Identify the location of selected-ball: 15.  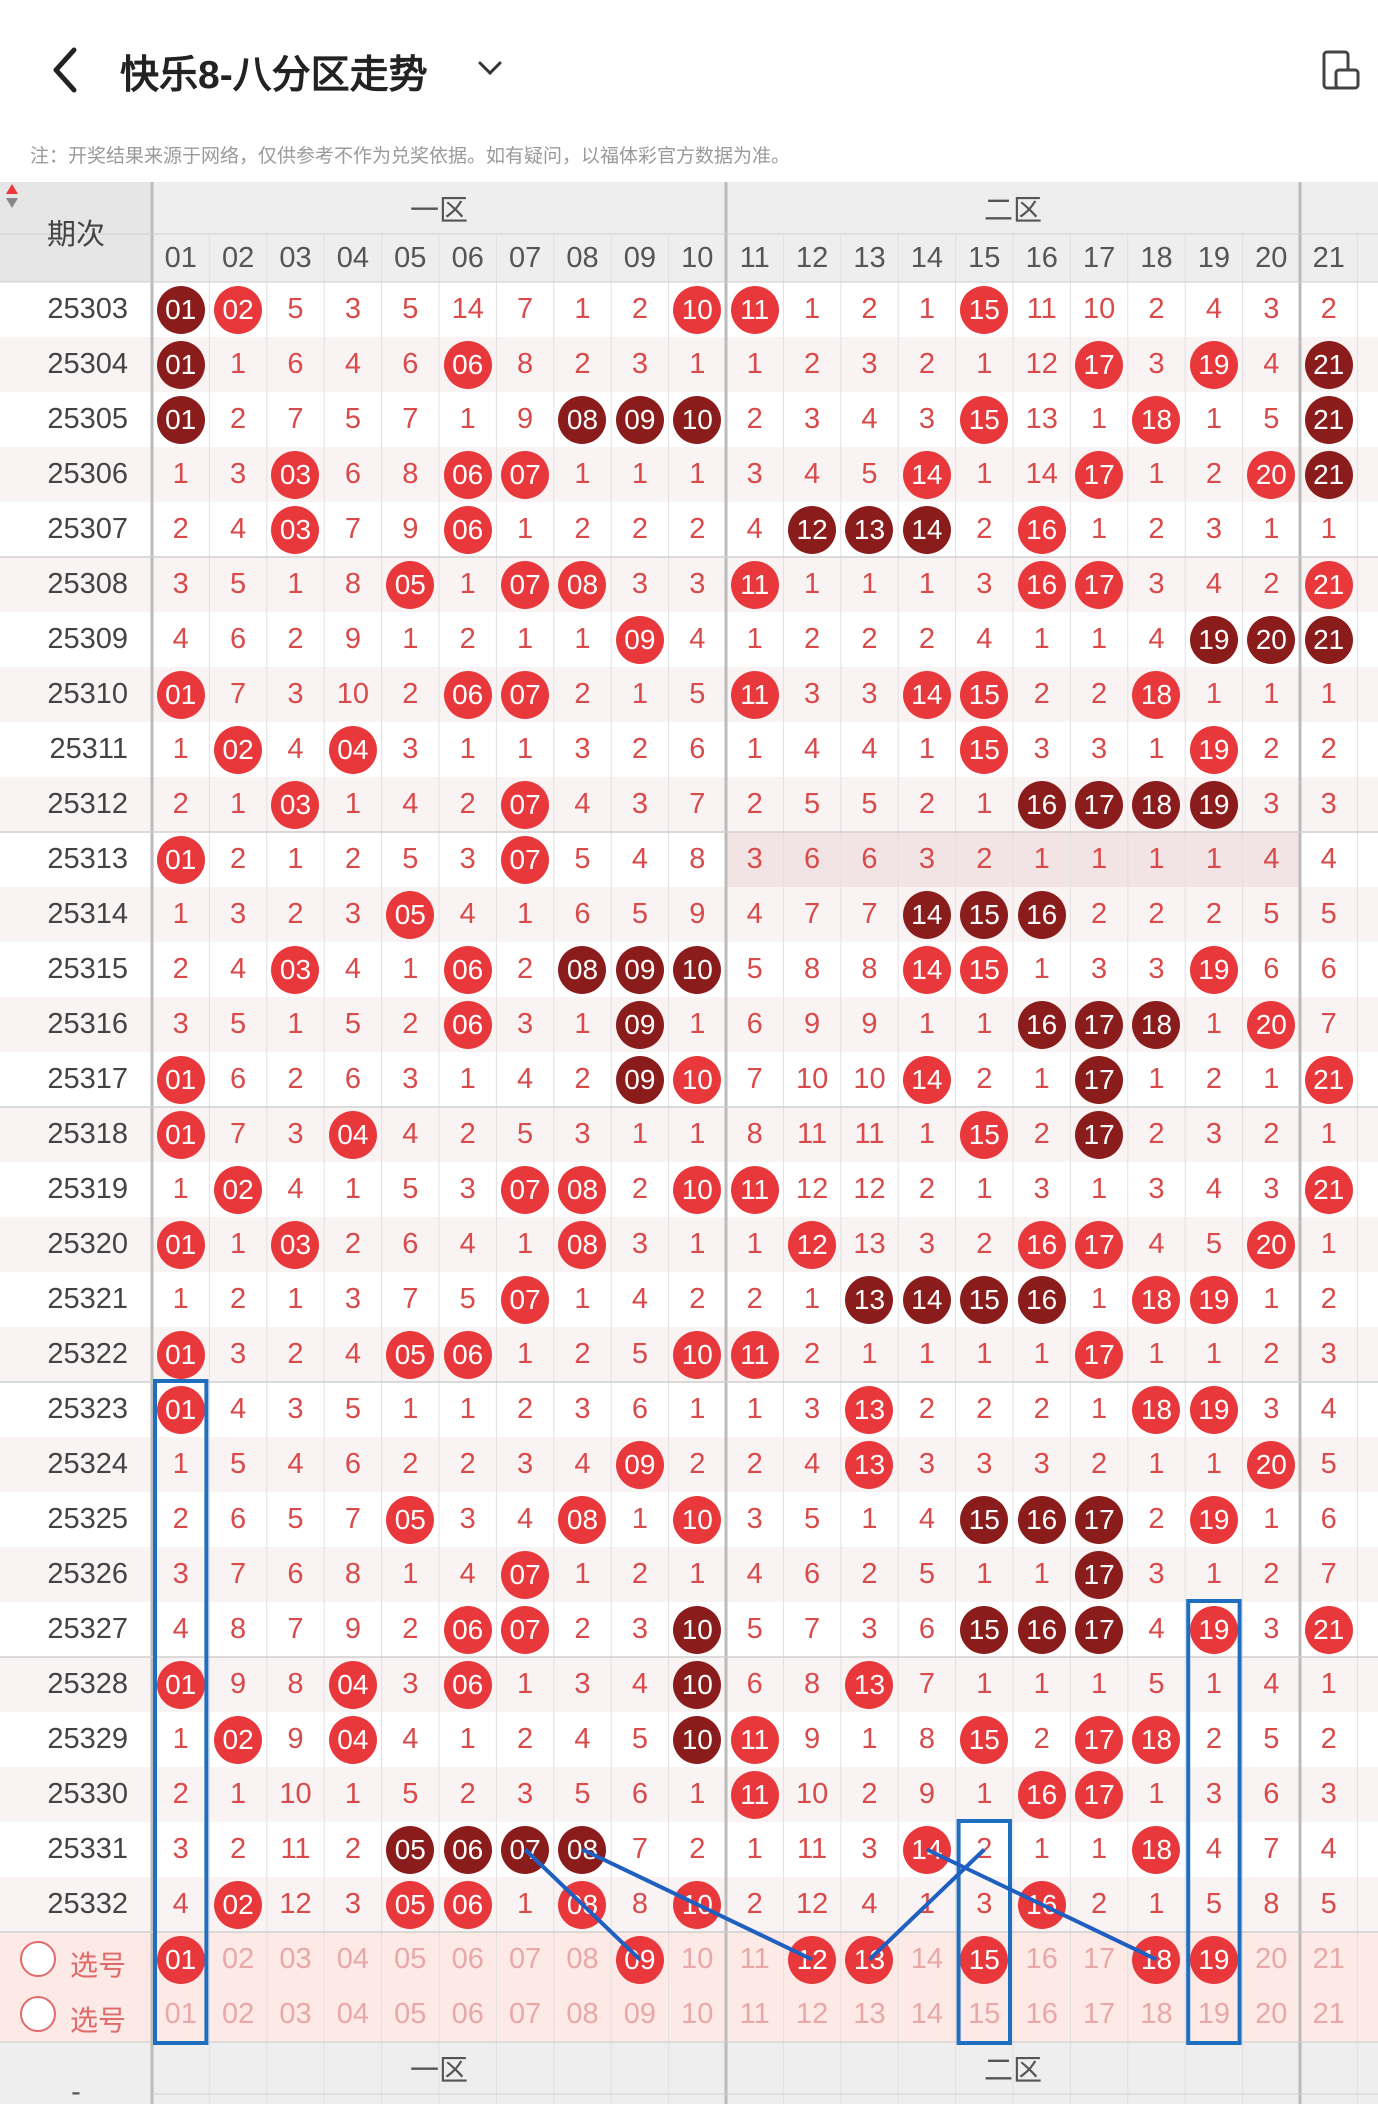
(984, 1959).